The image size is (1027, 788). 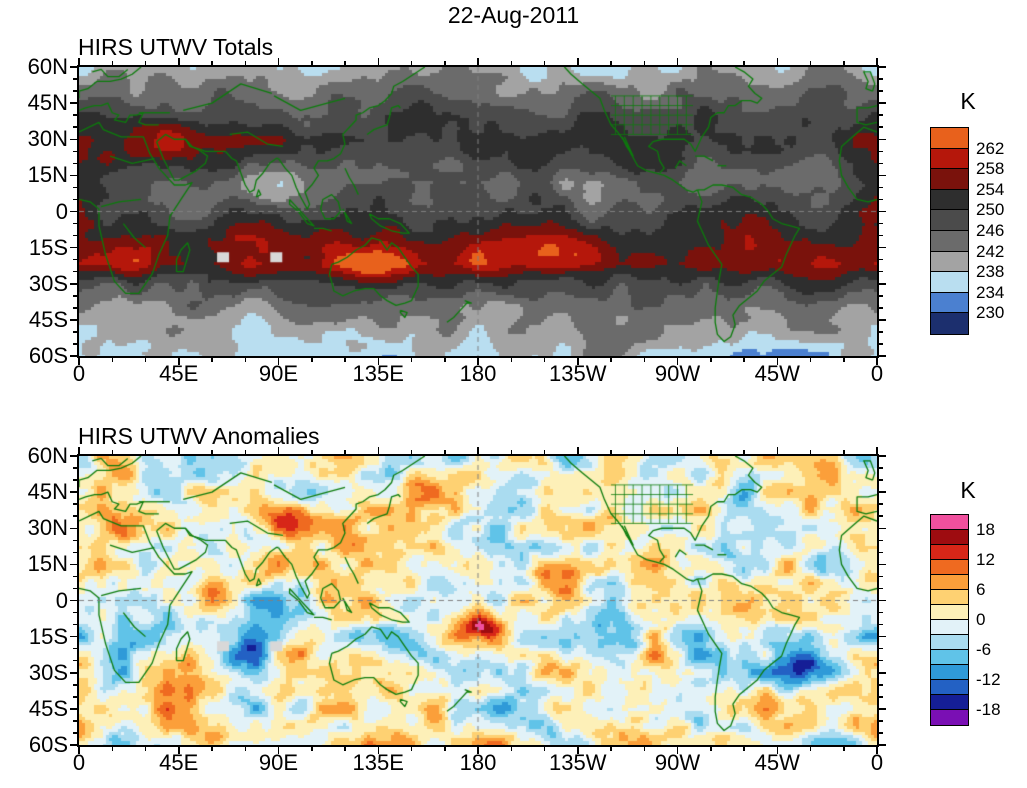 What do you see at coordinates (981, 589) in the screenshot?
I see `colorbar-tick-label: 6` at bounding box center [981, 589].